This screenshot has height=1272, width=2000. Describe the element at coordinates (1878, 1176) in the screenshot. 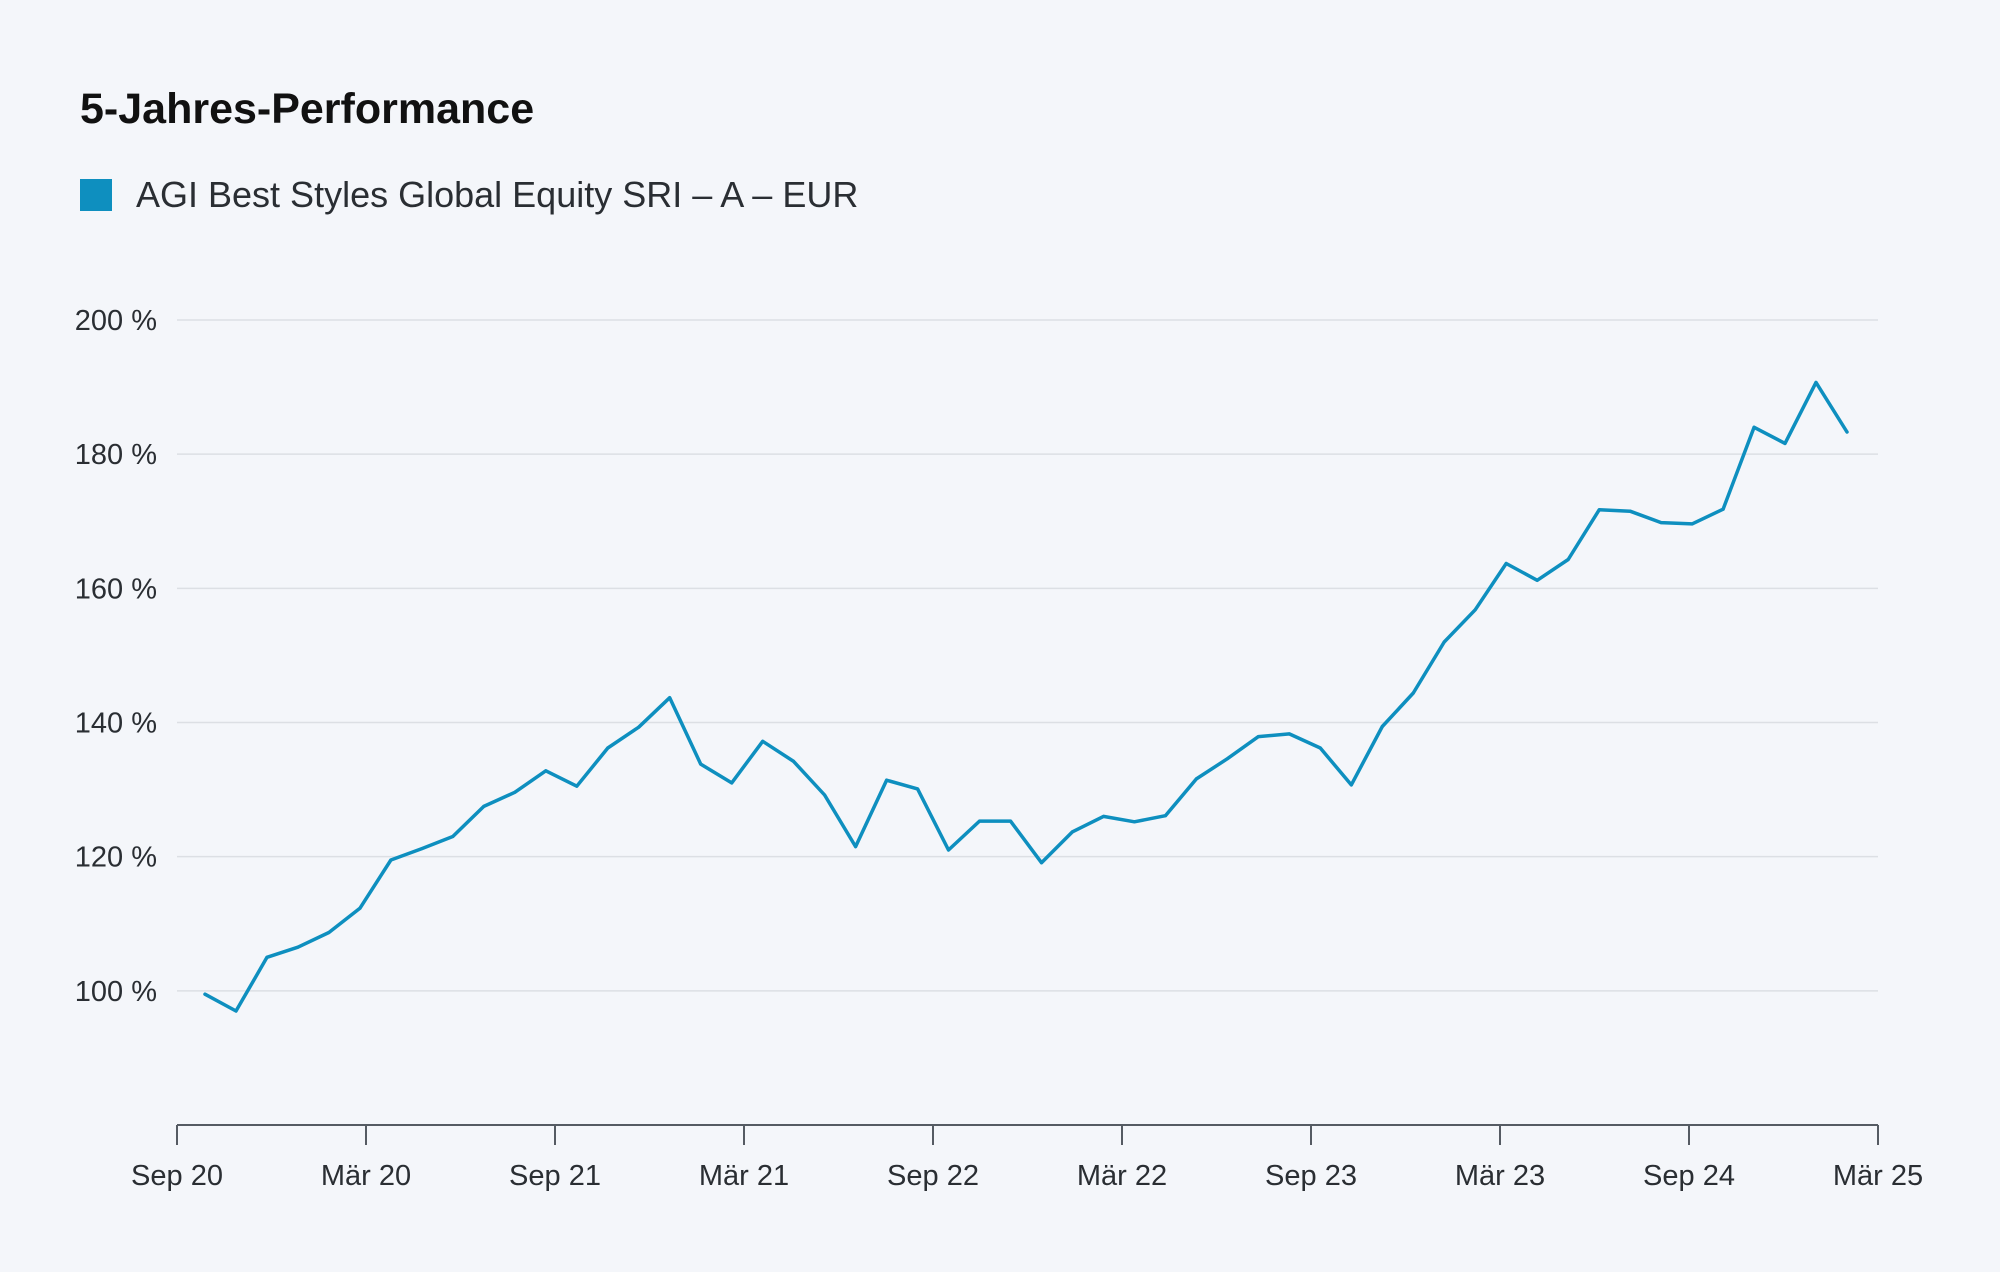

I see `x-tick-label: Mär 25` at that location.